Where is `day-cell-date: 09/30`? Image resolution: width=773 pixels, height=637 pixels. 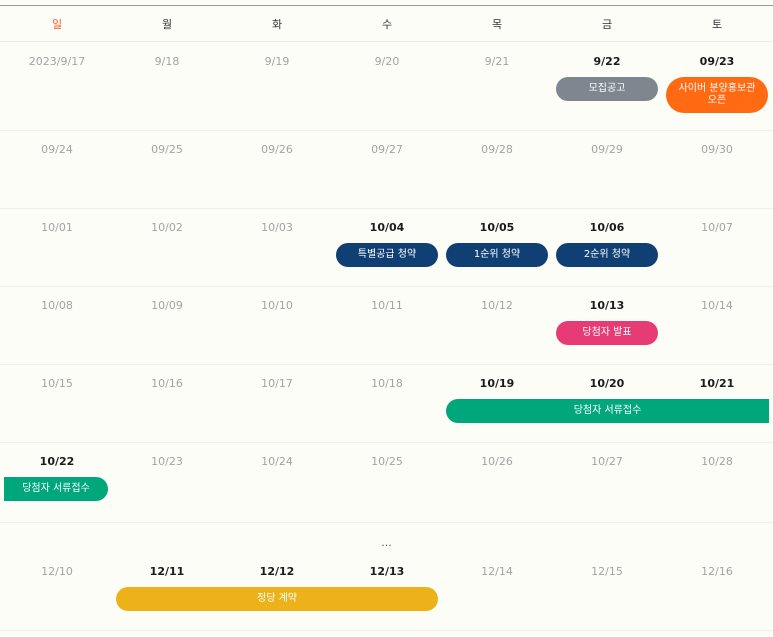
day-cell-date: 09/30 is located at coordinates (717, 149).